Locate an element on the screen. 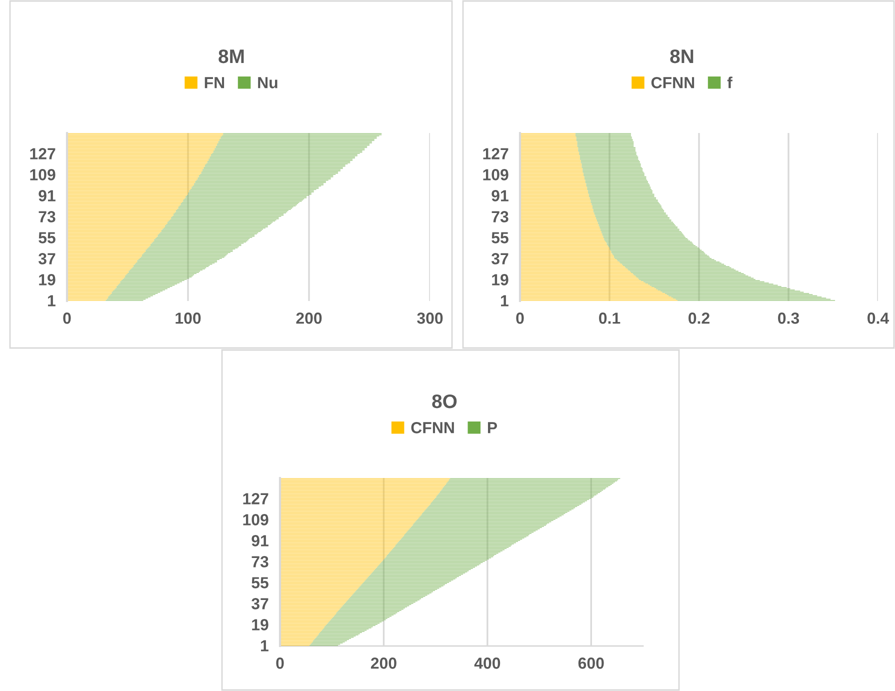 Image resolution: width=895 pixels, height=691 pixels. legend-label: f is located at coordinates (729, 82).